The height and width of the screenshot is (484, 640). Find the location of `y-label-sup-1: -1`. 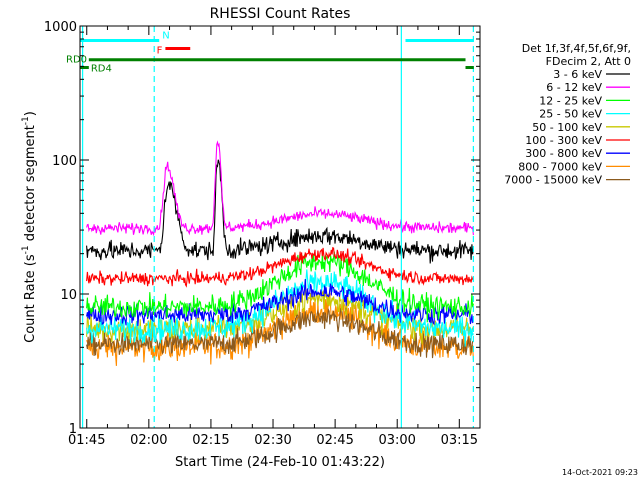

y-label-sup-1: -1 is located at coordinates (26, 249).